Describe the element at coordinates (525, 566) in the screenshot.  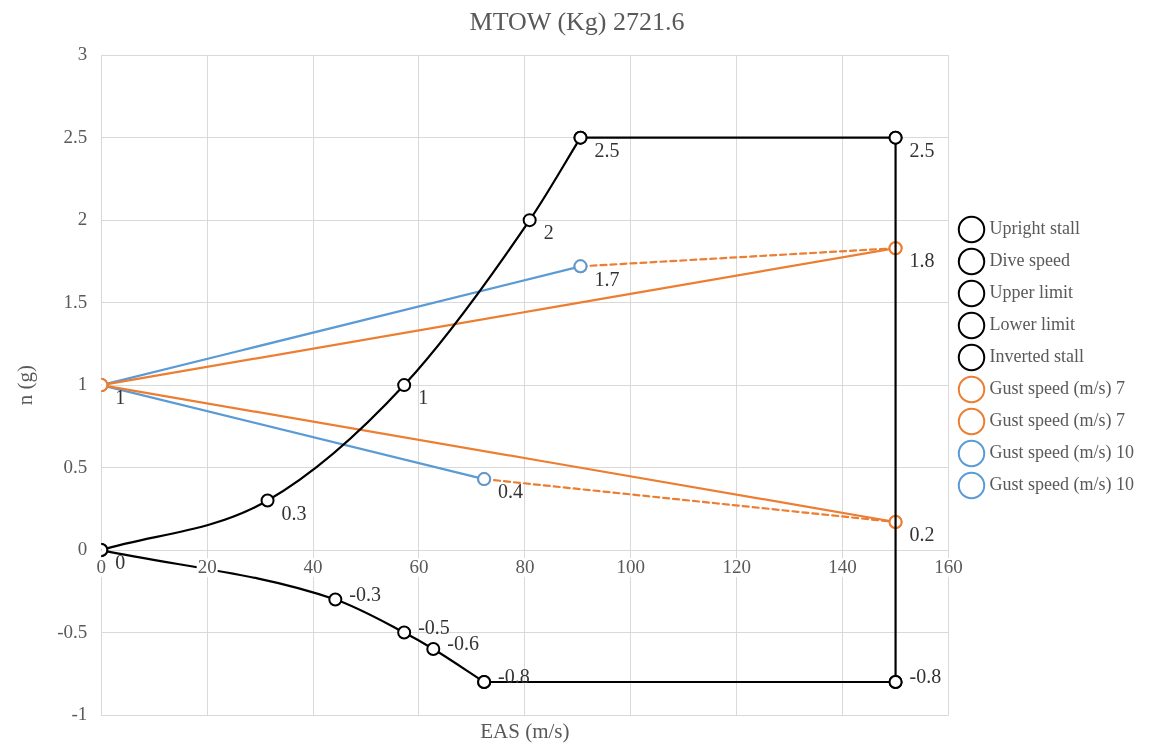
I see `x-tick-label: 80` at that location.